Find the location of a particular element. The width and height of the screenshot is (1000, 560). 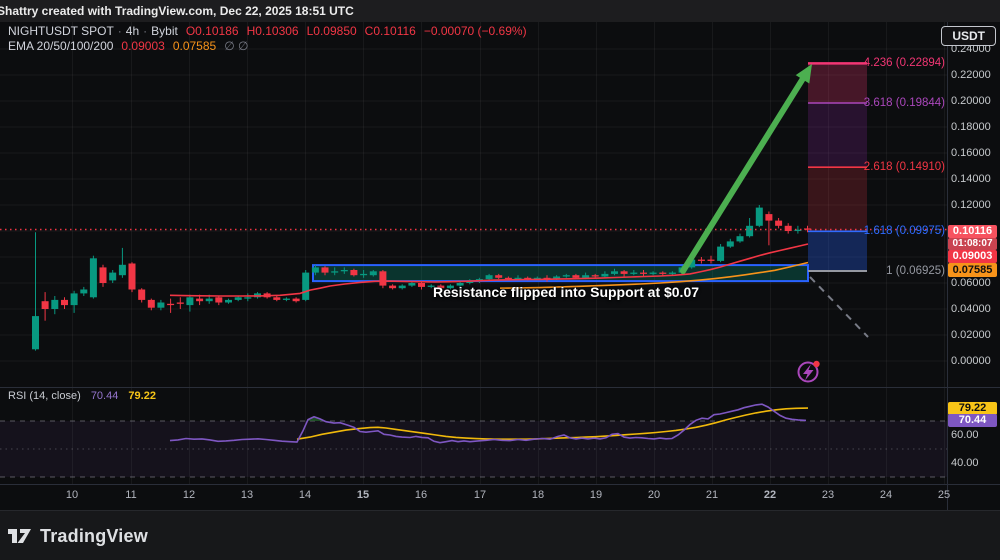

price-tick-label: 0.18000 is located at coordinates (971, 127).